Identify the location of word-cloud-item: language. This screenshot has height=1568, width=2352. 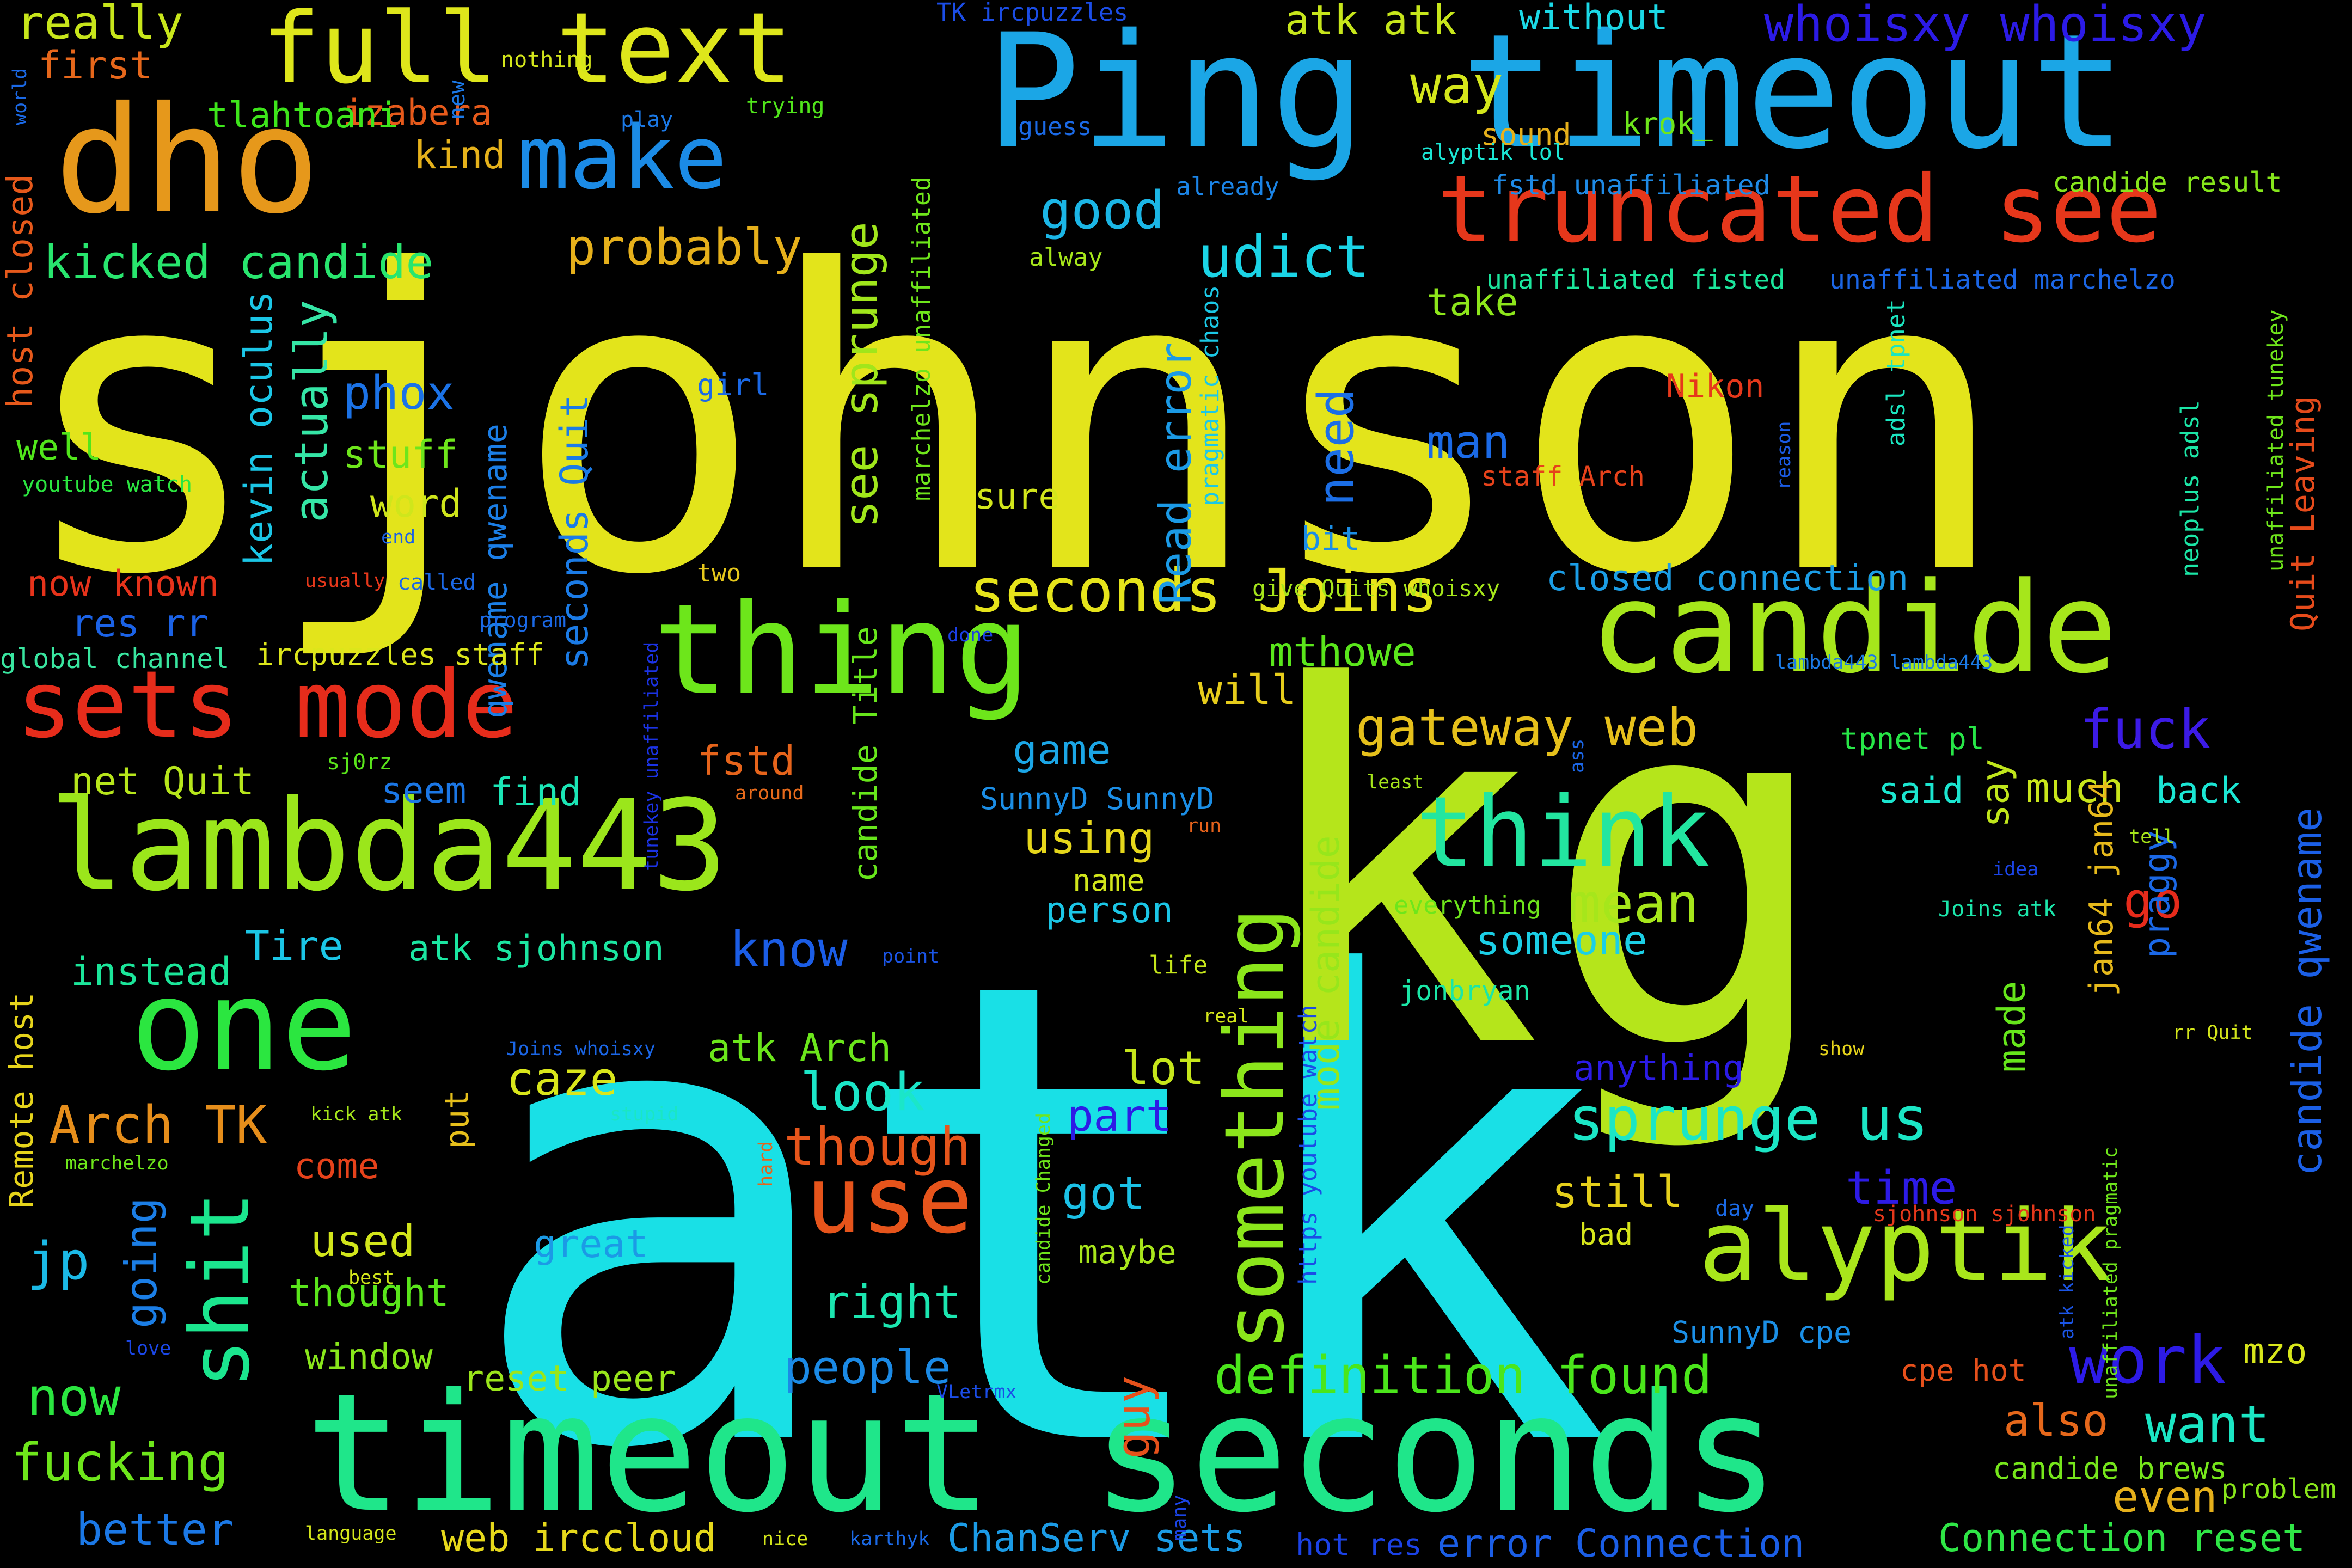
(351, 1534).